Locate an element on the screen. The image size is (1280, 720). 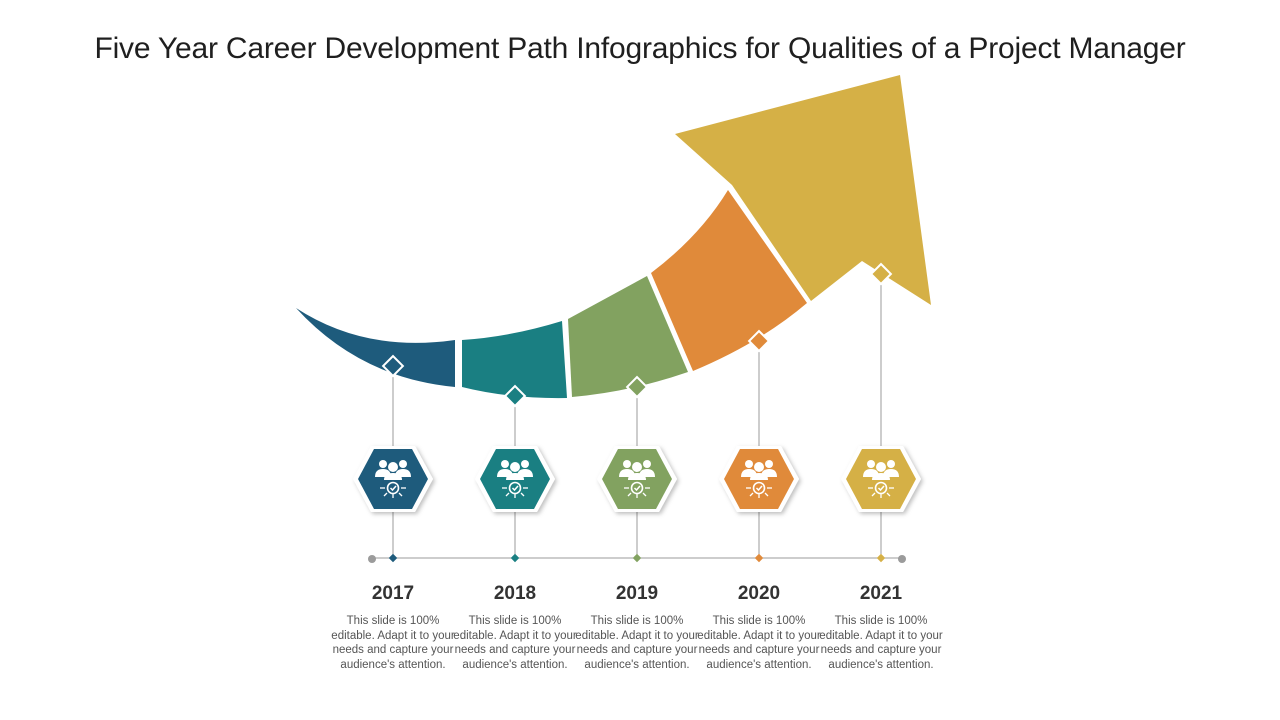
hexagon-badge-2019 is located at coordinates (637, 479).